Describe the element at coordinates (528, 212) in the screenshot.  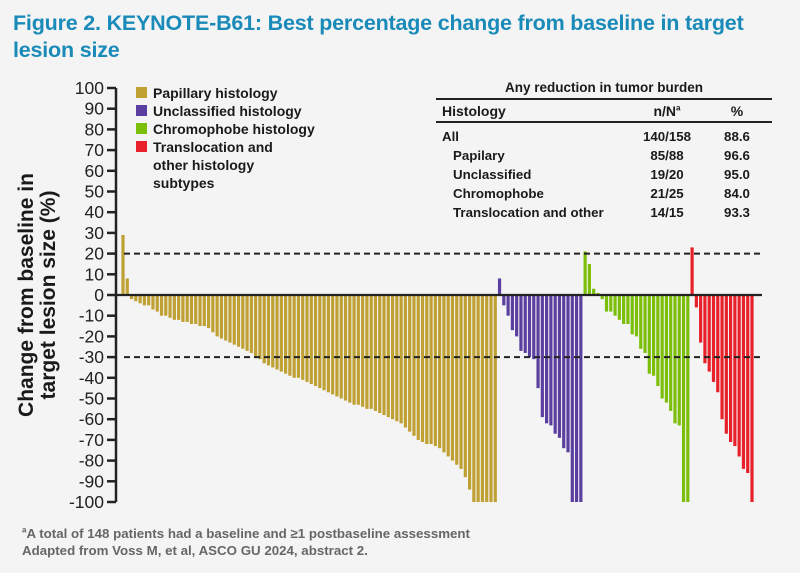
I see `table-cell-histology: Translocation and other` at that location.